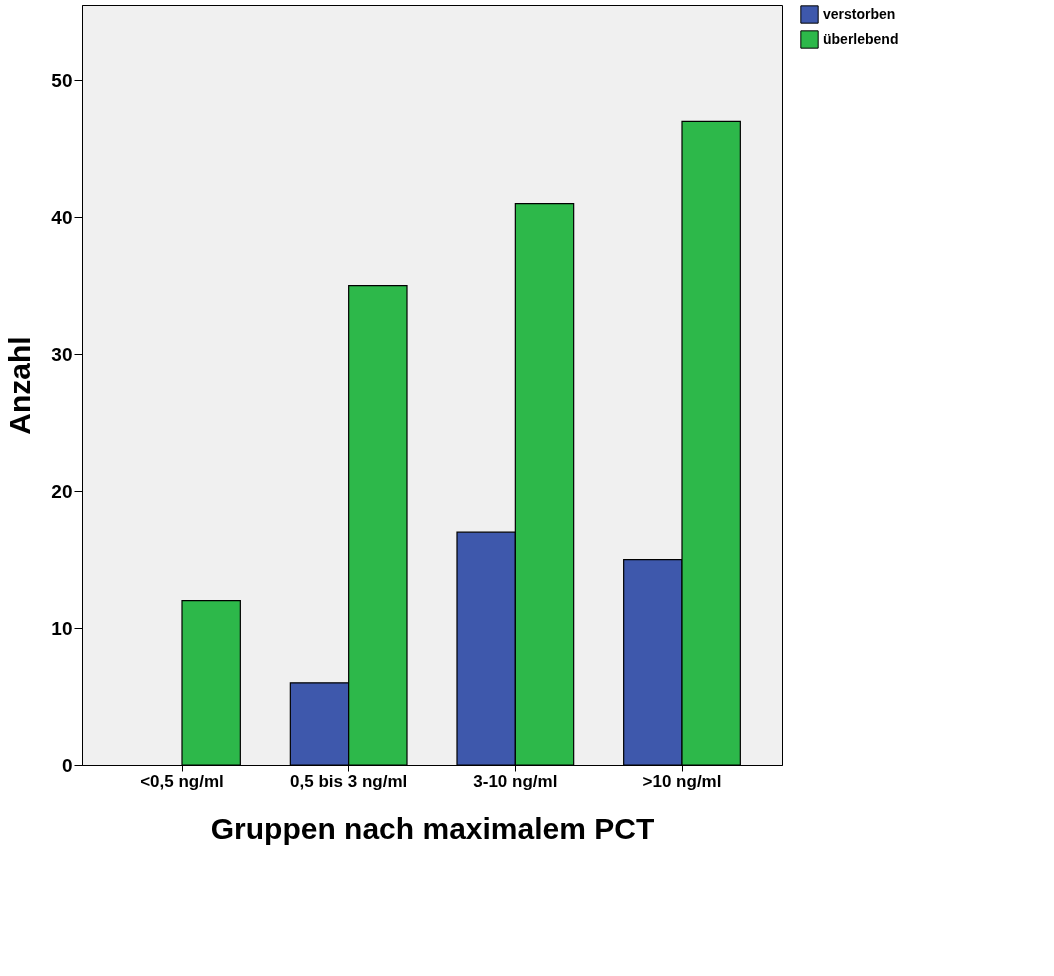  I want to click on legend-label: überlebend, so click(861, 38).